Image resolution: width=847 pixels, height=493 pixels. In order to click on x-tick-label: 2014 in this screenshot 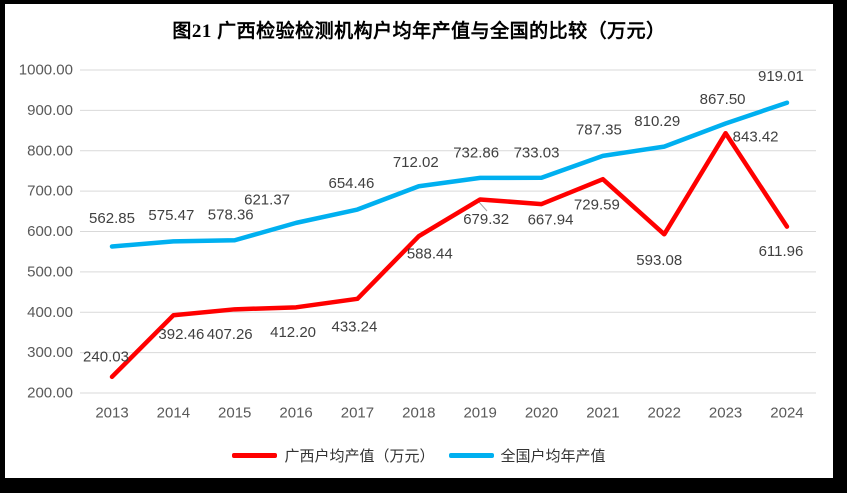, I will do `click(173, 413)`.